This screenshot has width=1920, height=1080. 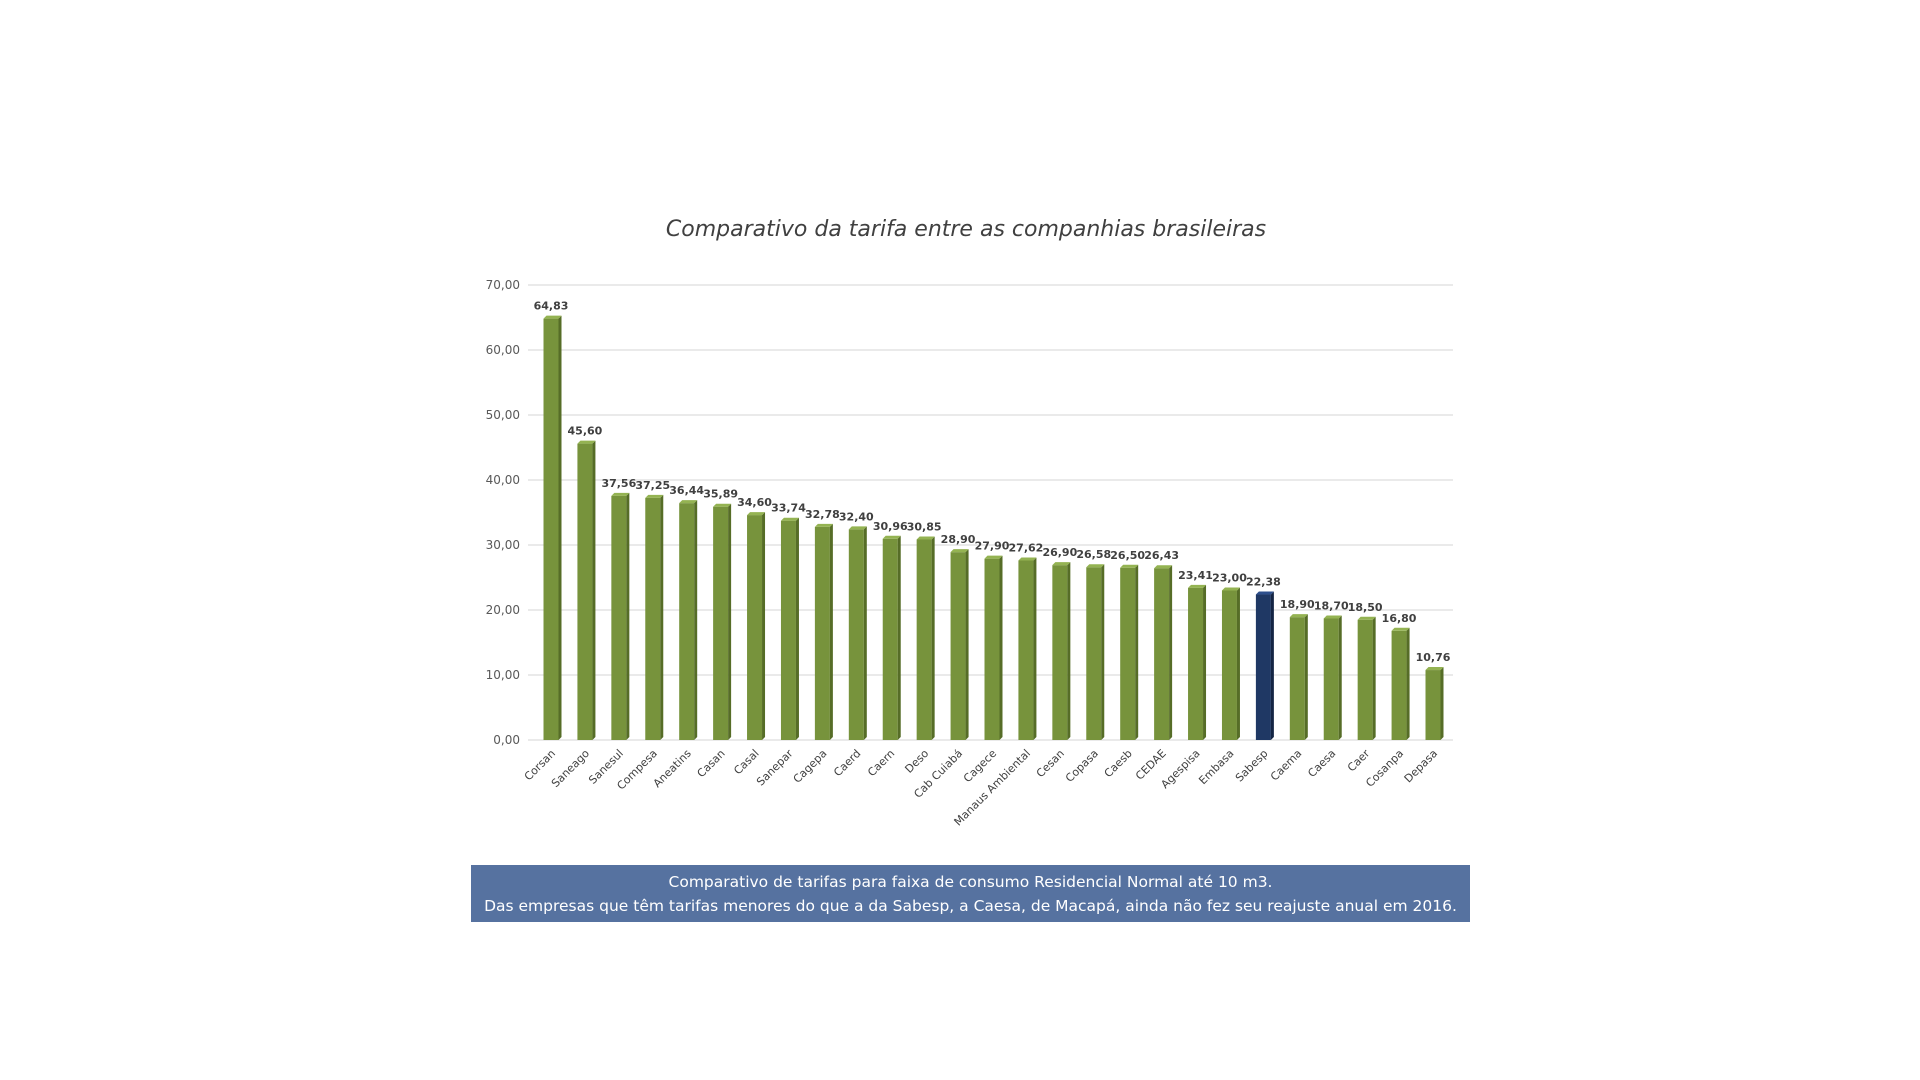 I want to click on x-category-label: Casan, so click(x=711, y=763).